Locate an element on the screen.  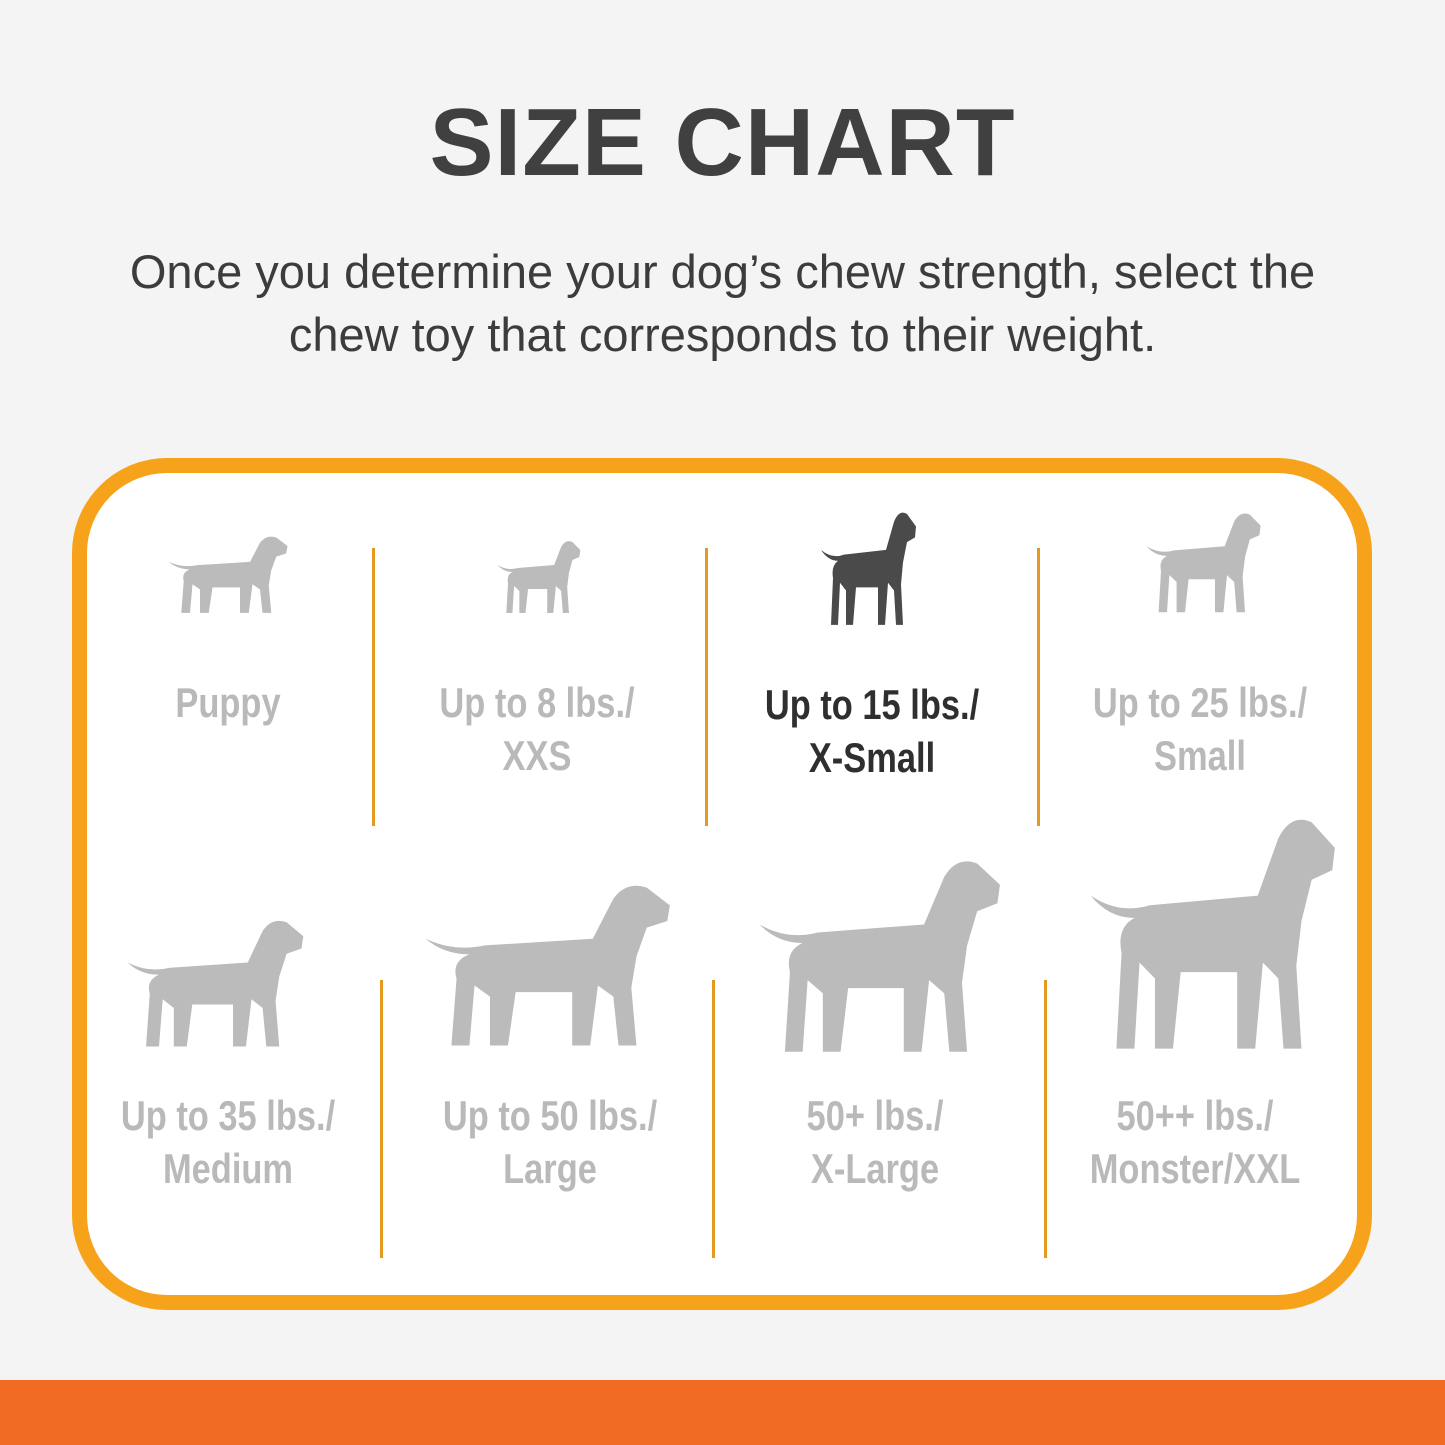
size-label-line: Small is located at coordinates (1200, 755).